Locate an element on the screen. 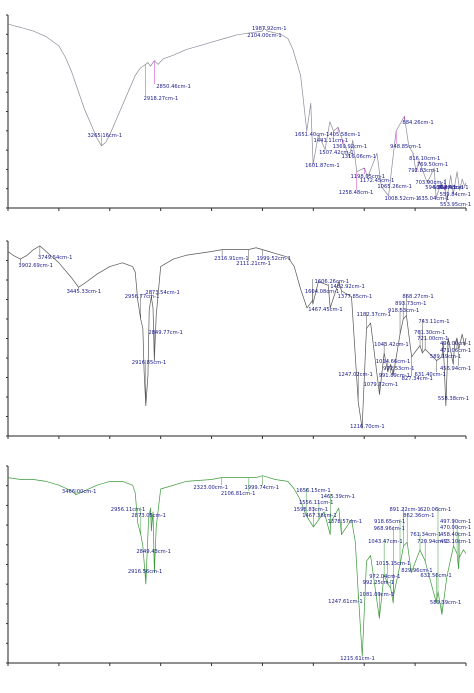 This screenshot has height=693, width=474. peak-label: 471.06cm-1 is located at coordinates (455, 351).